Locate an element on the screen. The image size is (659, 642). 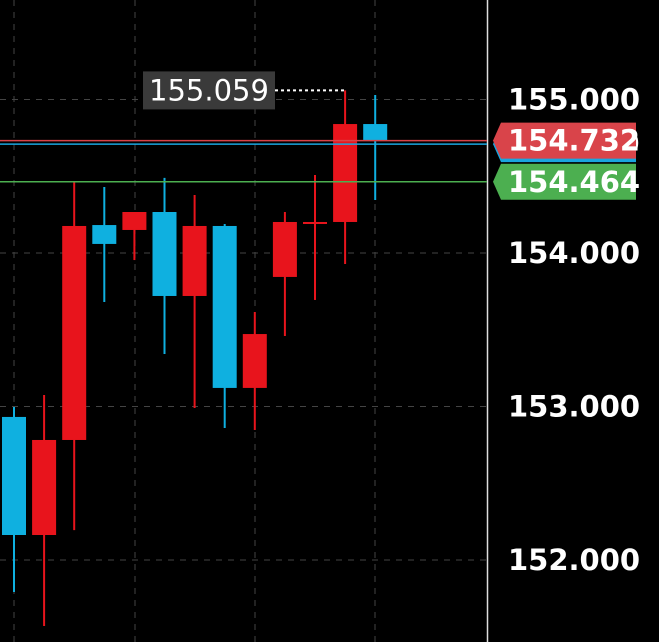
high-marker-box is located at coordinates (209, 90).